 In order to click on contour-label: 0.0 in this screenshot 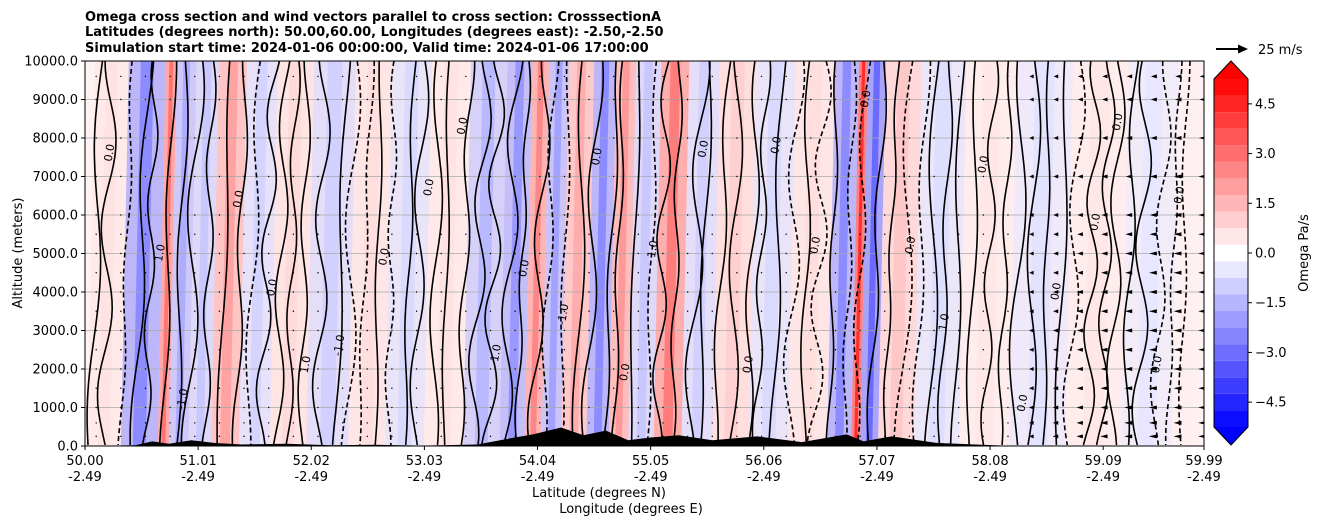, I will do `click(776, 144)`.